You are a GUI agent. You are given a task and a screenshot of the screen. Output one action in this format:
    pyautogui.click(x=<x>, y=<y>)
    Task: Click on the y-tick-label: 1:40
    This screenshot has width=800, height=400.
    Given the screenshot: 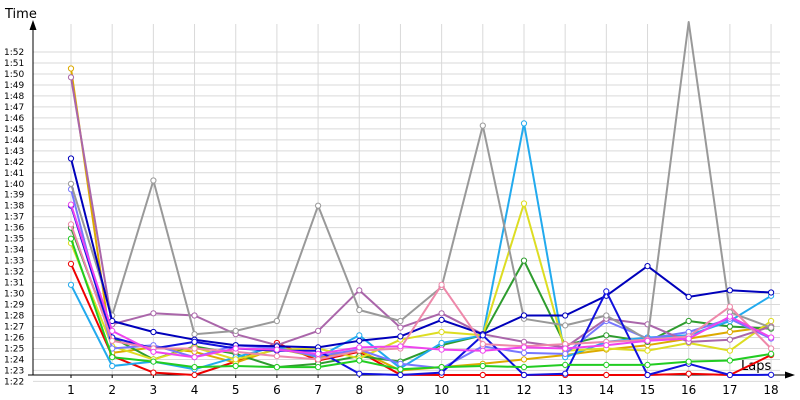 What is the action you would take?
    pyautogui.click(x=14, y=185)
    